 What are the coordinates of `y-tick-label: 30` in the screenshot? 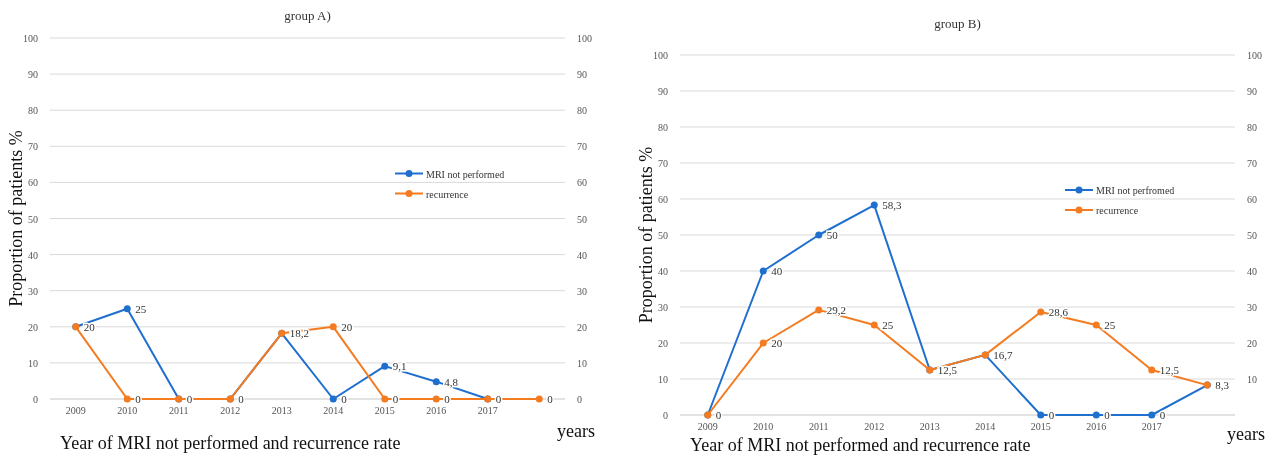 It's located at (663, 307).